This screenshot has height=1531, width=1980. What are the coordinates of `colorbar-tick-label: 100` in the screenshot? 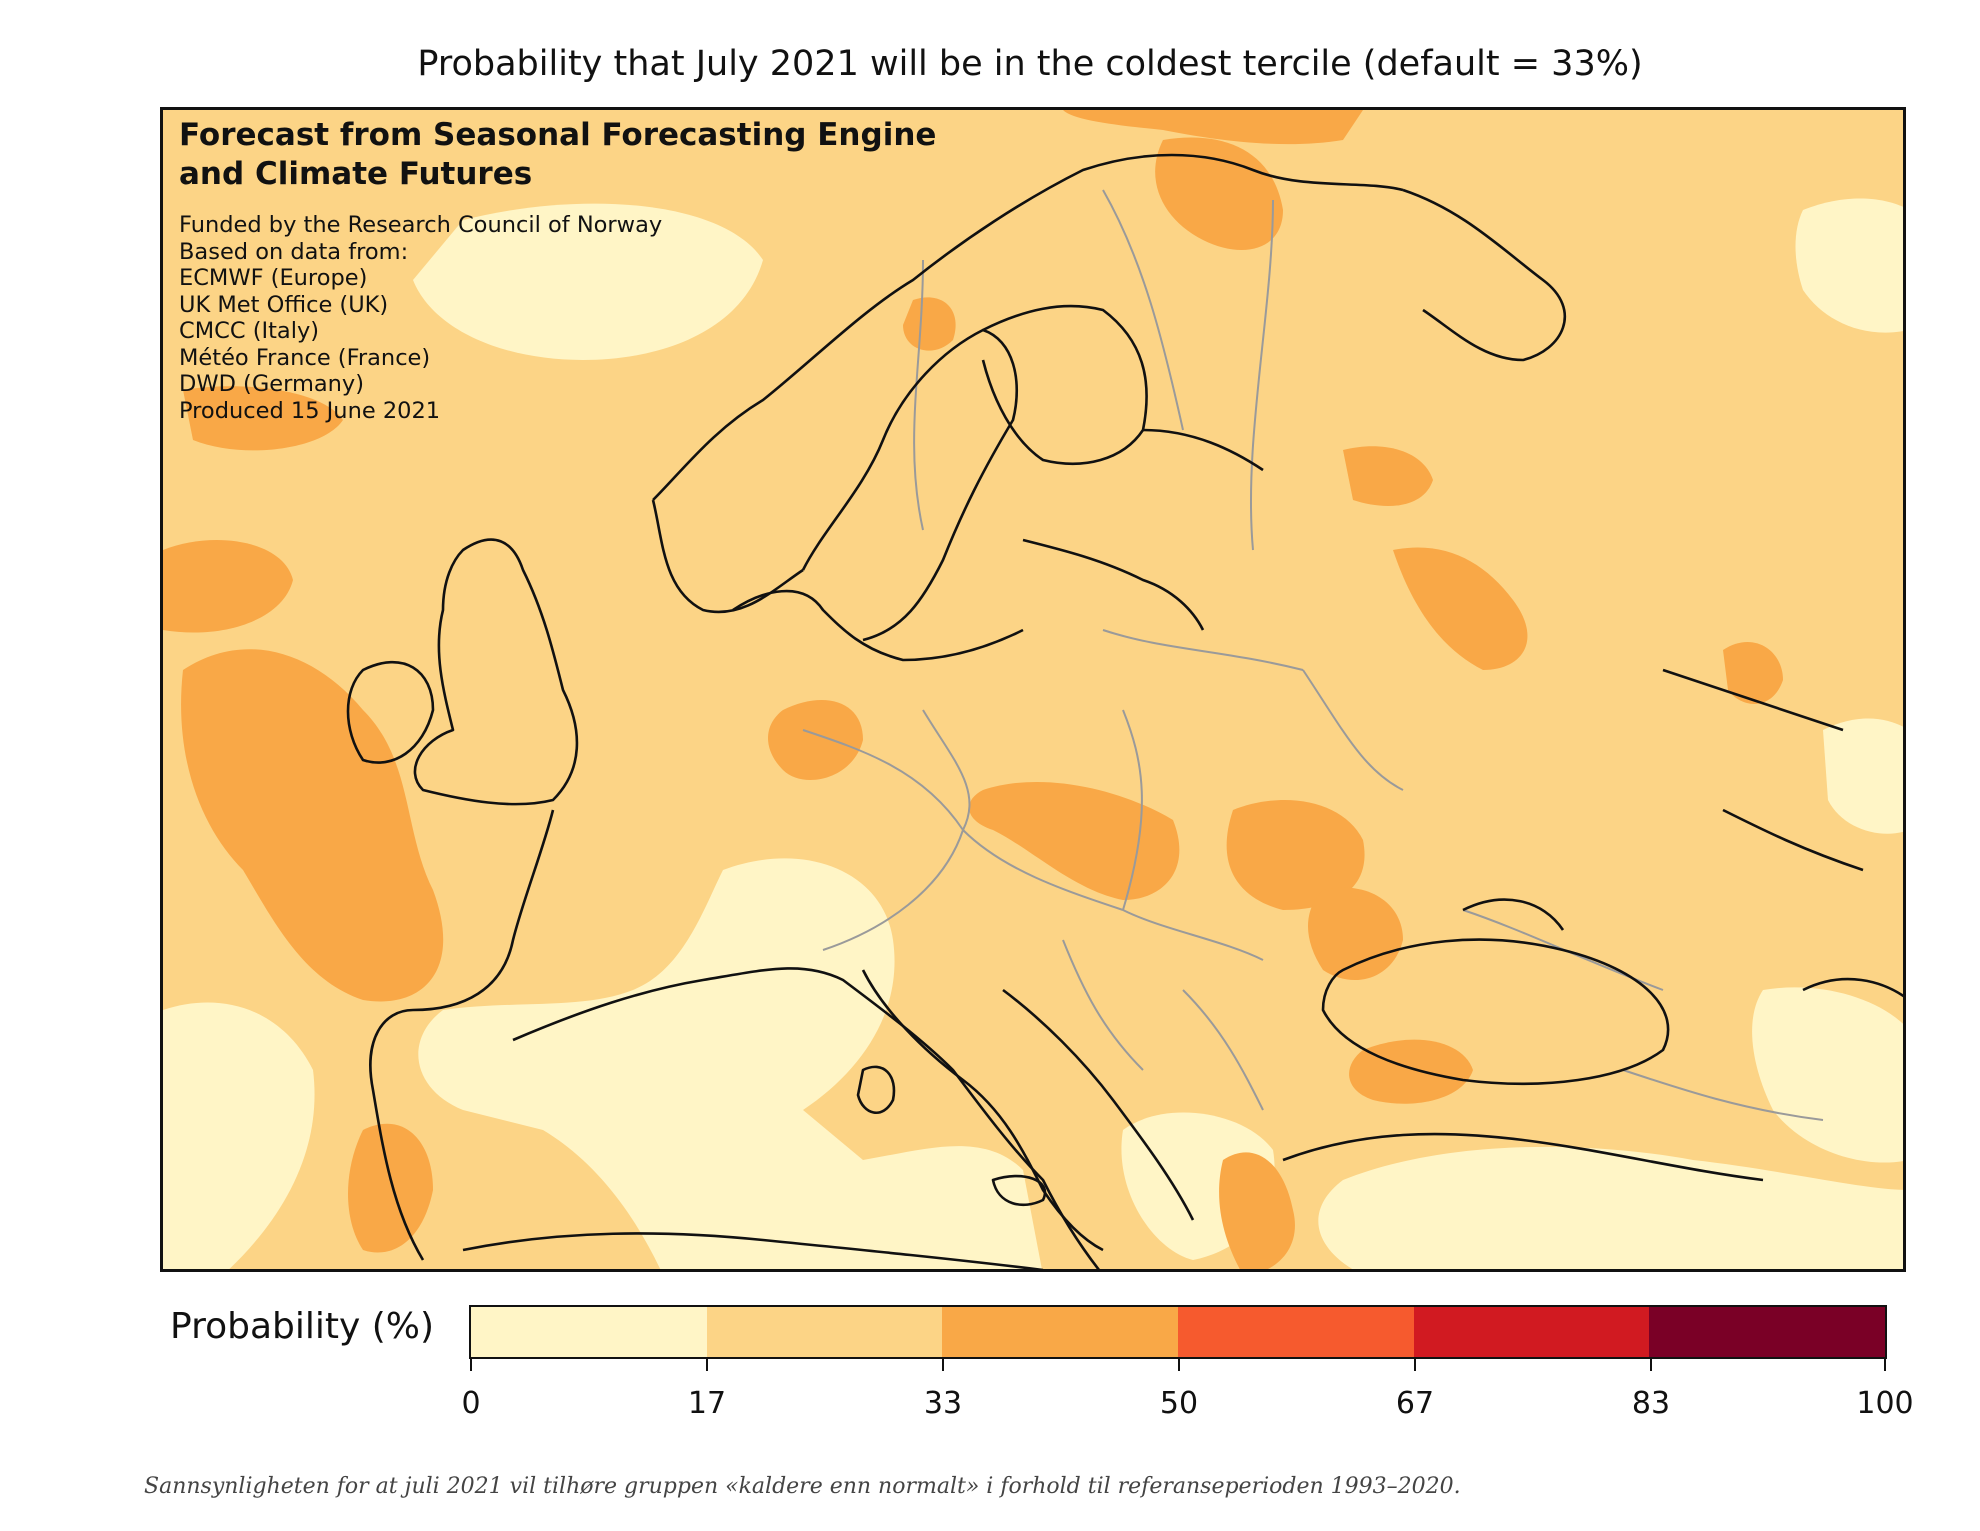 It's located at (1885, 1403).